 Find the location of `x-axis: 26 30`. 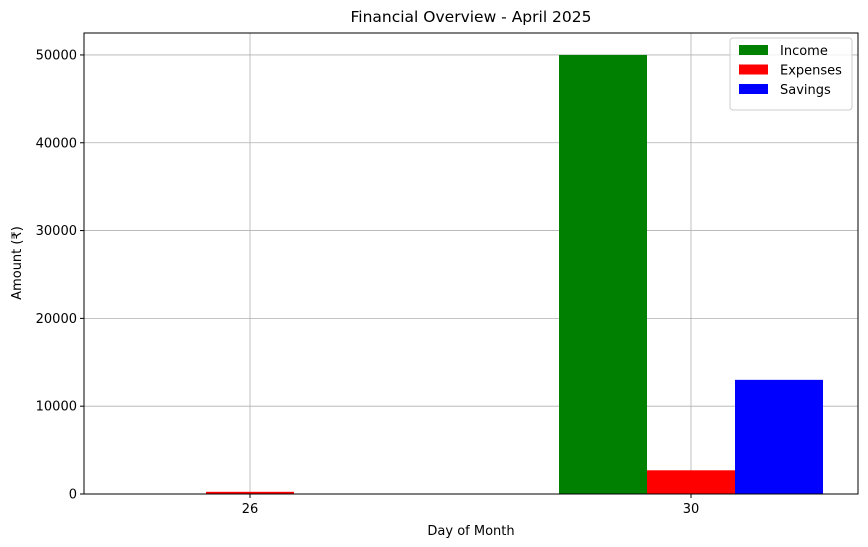

x-axis: 26 30 is located at coordinates (471, 505).